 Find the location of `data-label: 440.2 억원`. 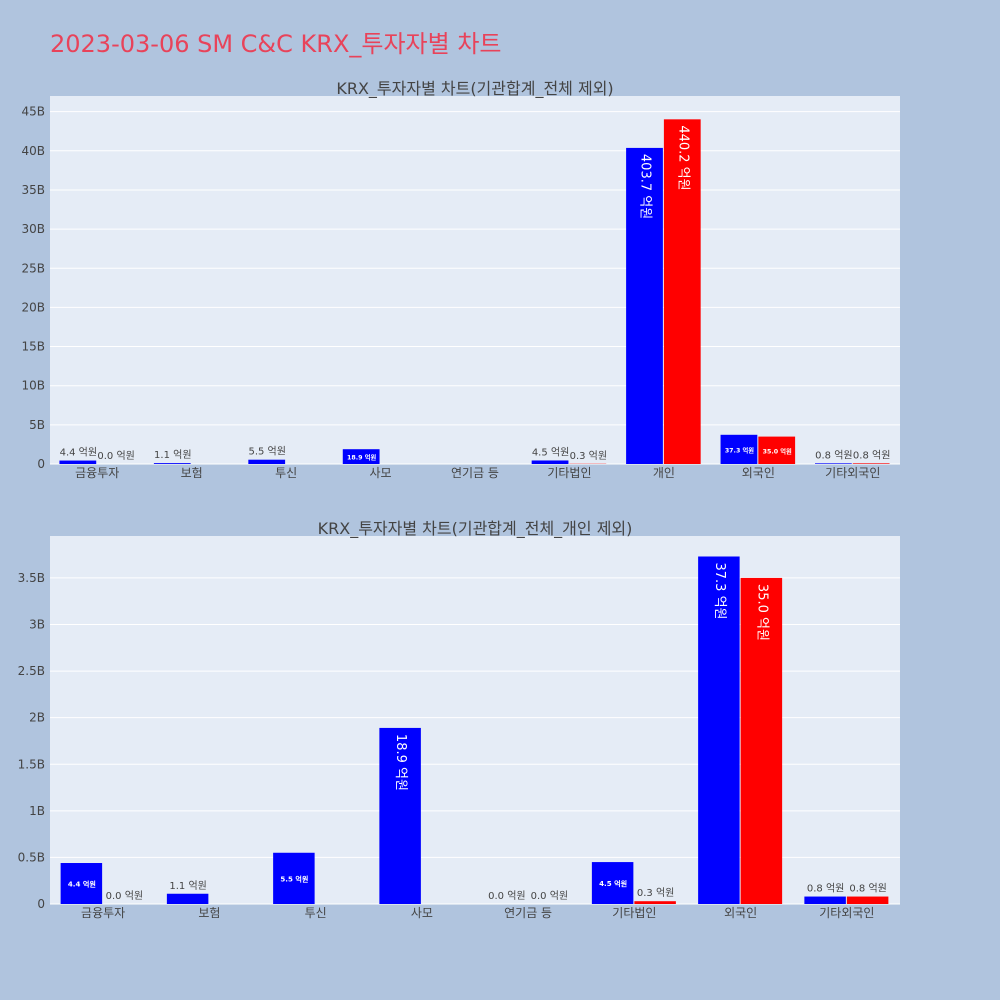

data-label: 440.2 억원 is located at coordinates (682, 157).